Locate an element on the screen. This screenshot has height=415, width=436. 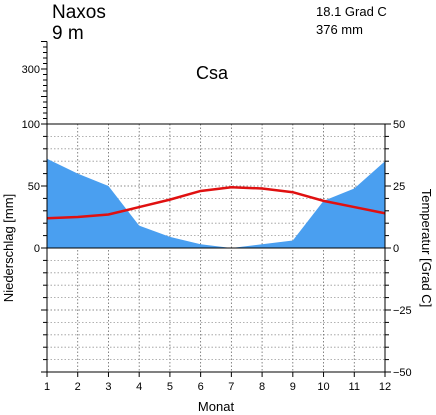
x-tick-label: 2 is located at coordinates (78, 387).